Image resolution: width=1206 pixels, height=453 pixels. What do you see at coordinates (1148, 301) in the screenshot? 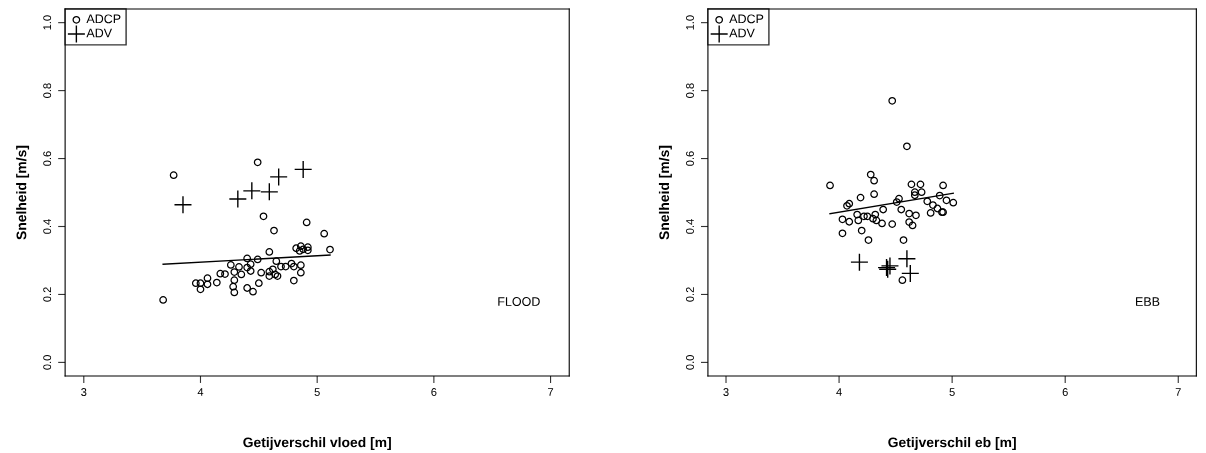
I see `annotation: EBB` at bounding box center [1148, 301].